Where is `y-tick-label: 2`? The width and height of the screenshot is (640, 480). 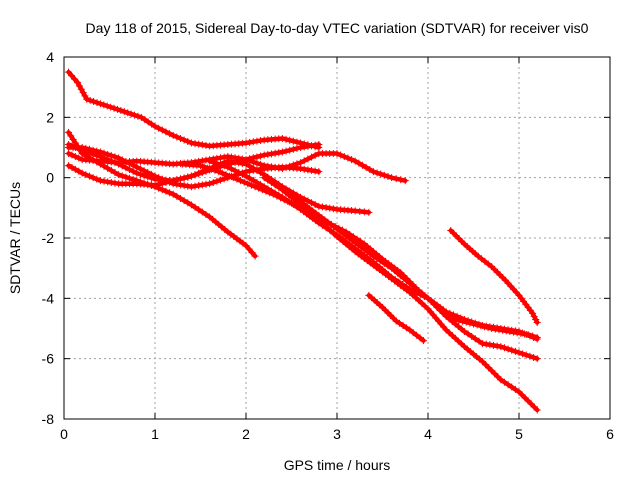
y-tick-label: 2 is located at coordinates (50, 117).